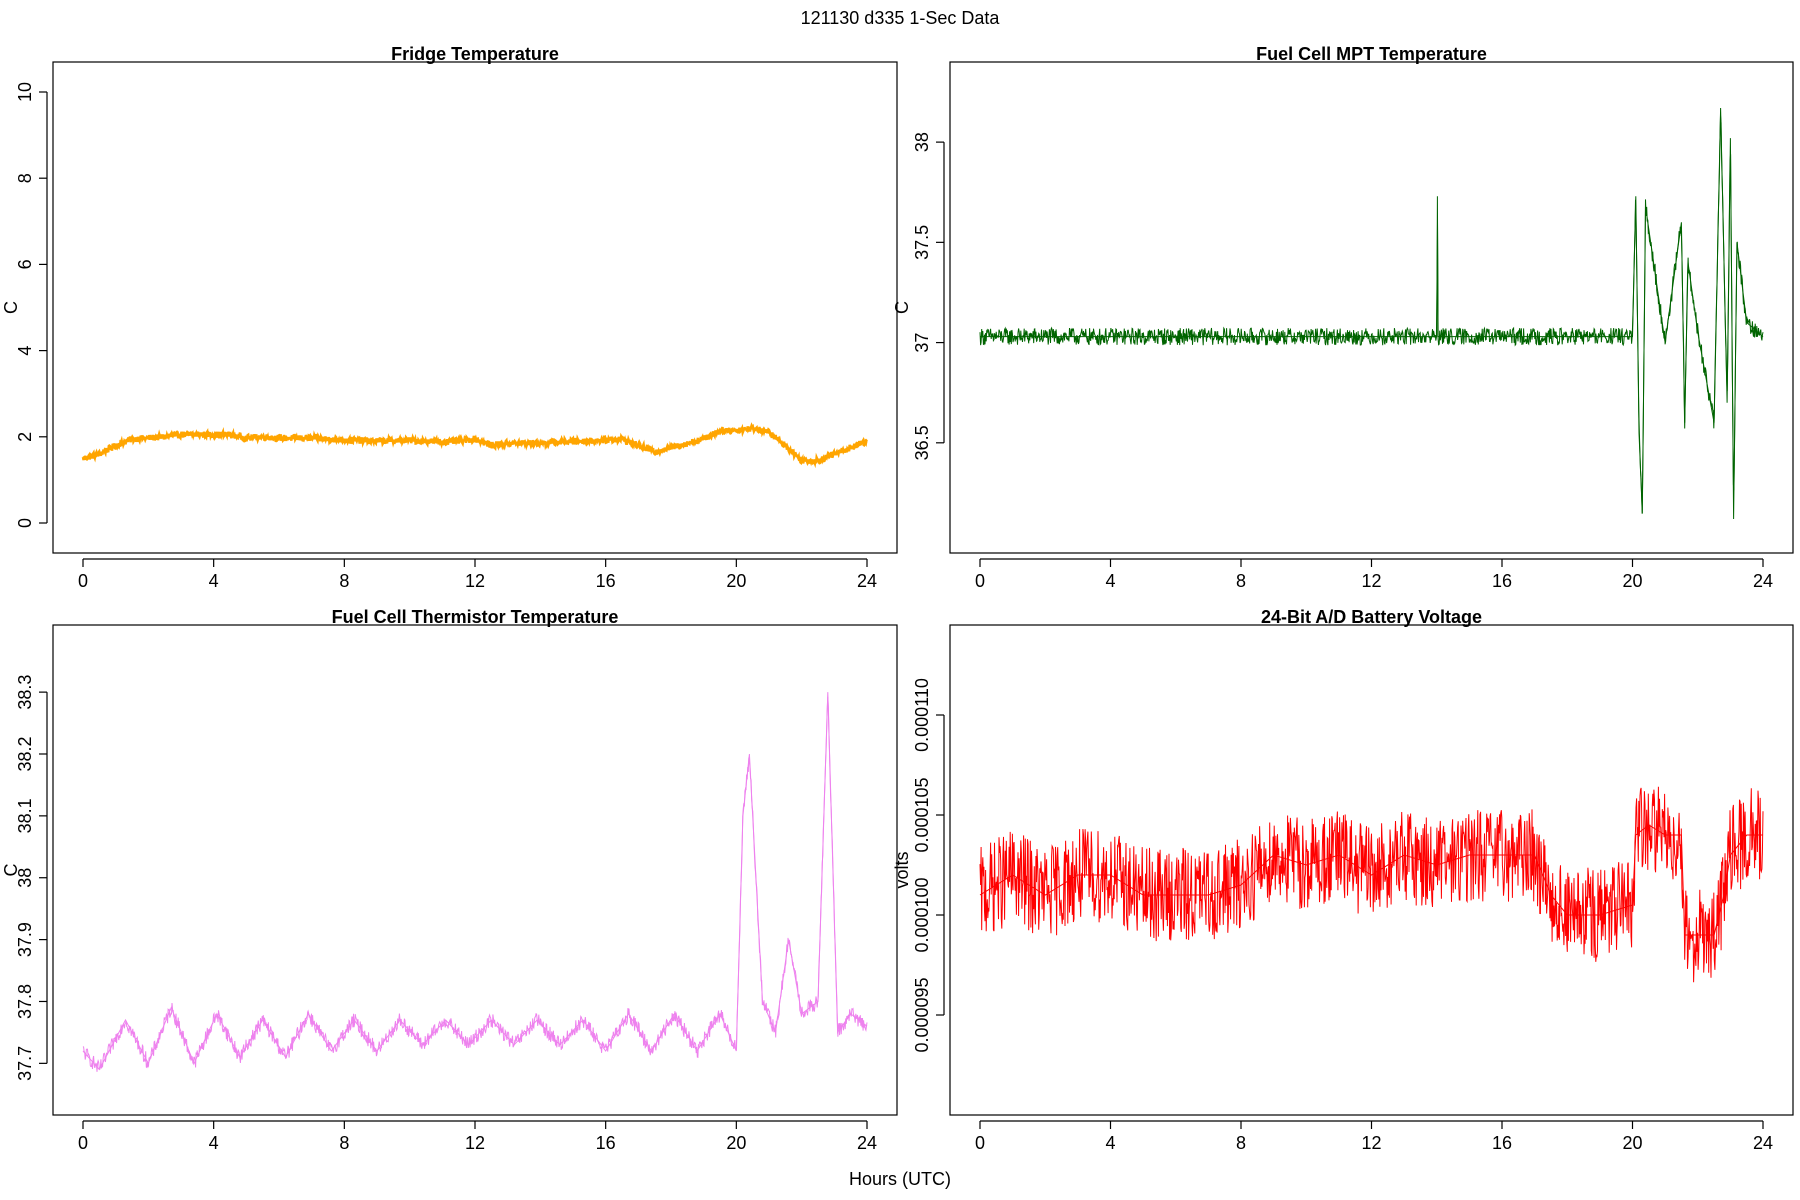  I want to click on y-tick-label: 0, so click(25, 523).